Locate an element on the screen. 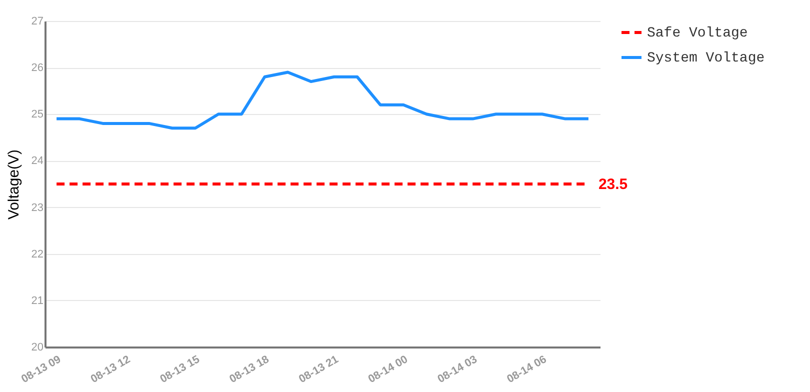 This screenshot has height=392, width=810. legend-label: Safe Voltage is located at coordinates (697, 34).